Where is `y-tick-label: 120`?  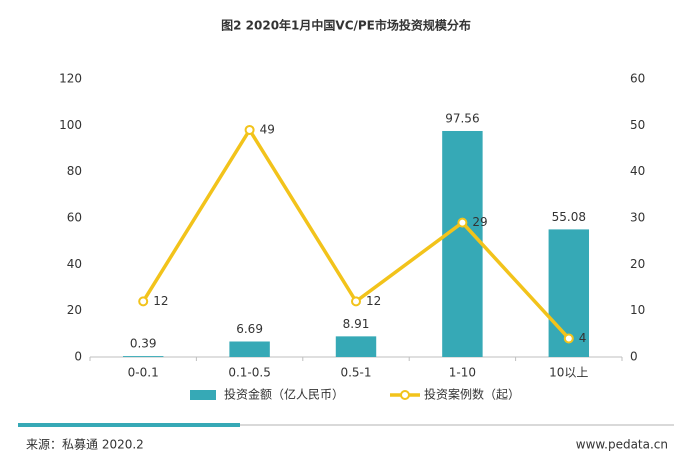 y-tick-label: 120 is located at coordinates (70, 79).